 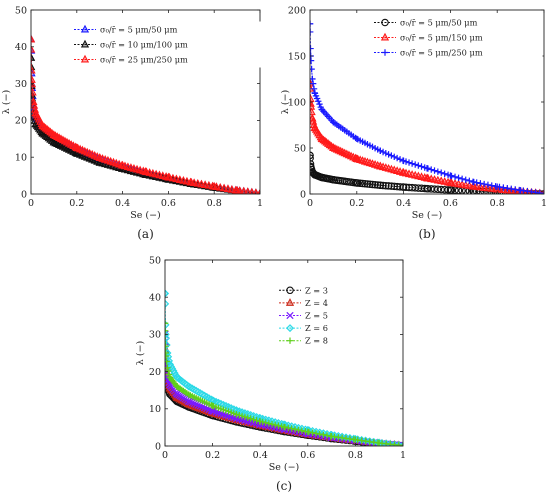 I want to click on legend-entry-2: σ₀/r̄ = 5 μm/150 μm, so click(x=428, y=38).